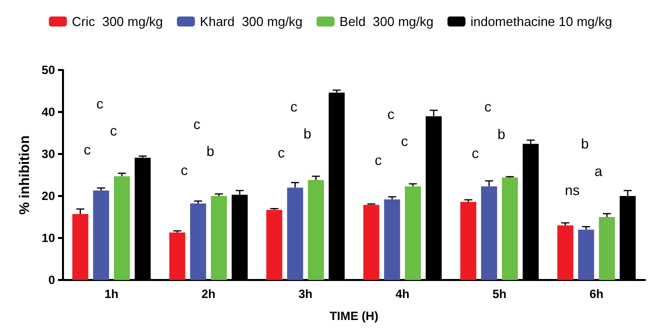  Describe the element at coordinates (24, 175) in the screenshot. I see `y-axis-title: % inhibition` at that location.